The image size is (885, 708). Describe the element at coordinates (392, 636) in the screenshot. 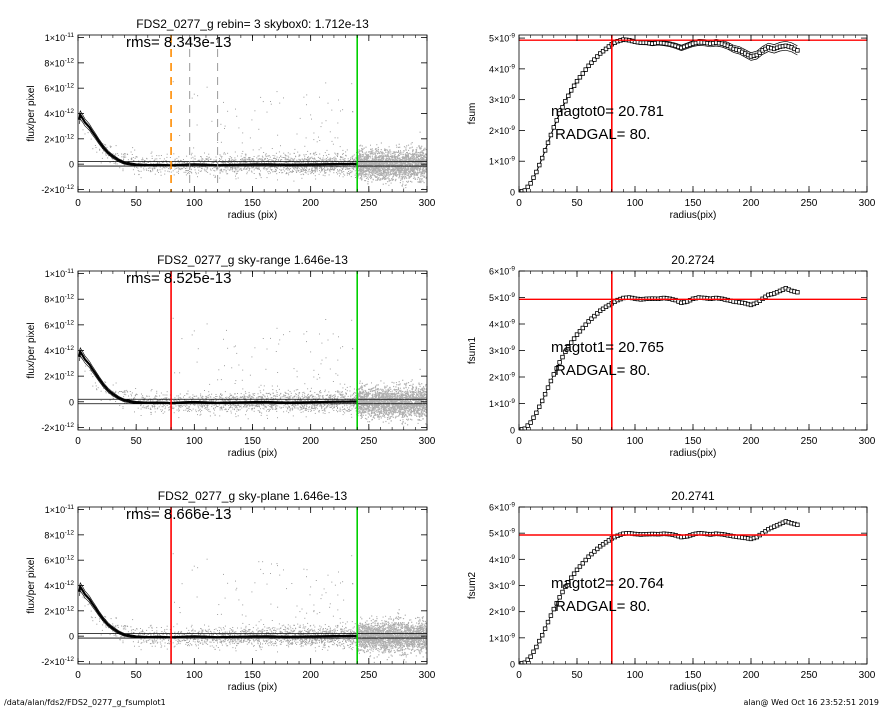

I see `outer-annulus-scatter` at that location.